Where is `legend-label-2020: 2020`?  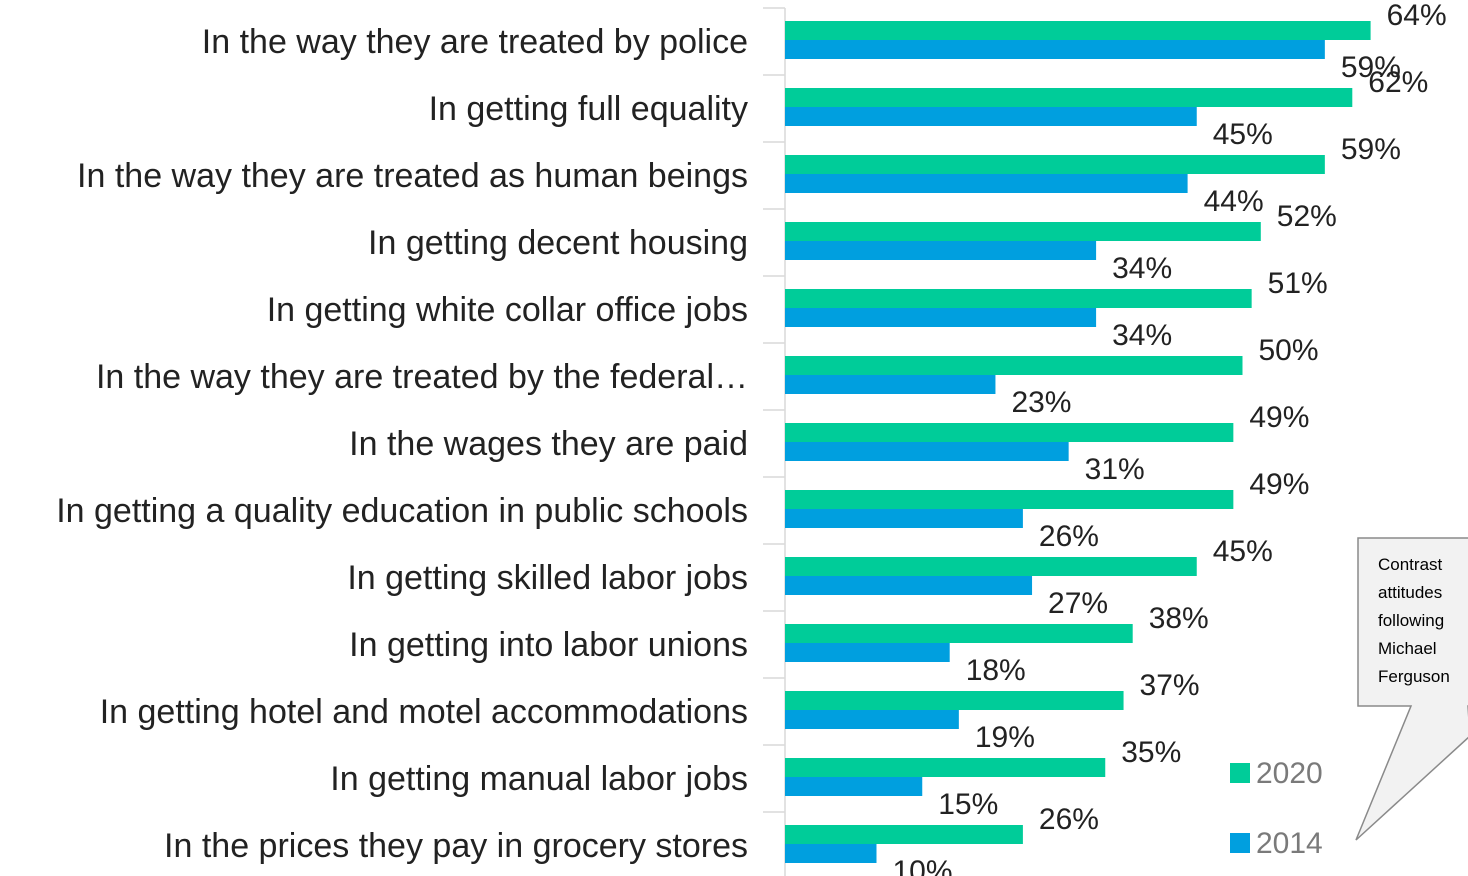 legend-label-2020: 2020 is located at coordinates (1289, 773).